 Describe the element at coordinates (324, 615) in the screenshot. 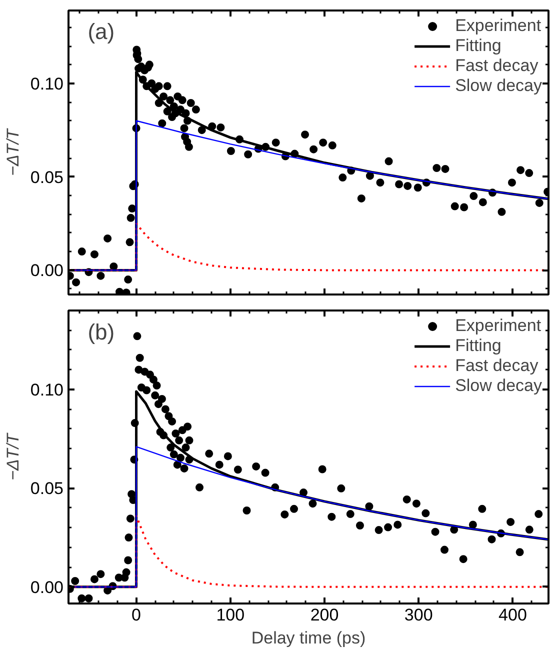

I see `x-tick-label: 200` at that location.